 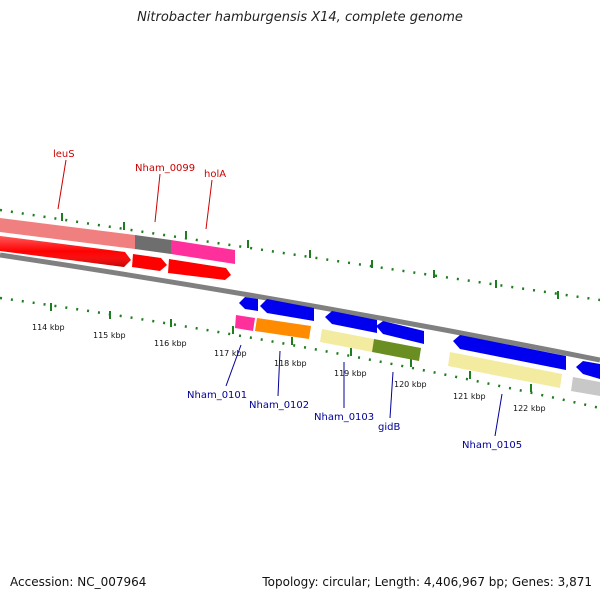 I want to click on tick-label: 122 kbp, so click(x=529, y=408).